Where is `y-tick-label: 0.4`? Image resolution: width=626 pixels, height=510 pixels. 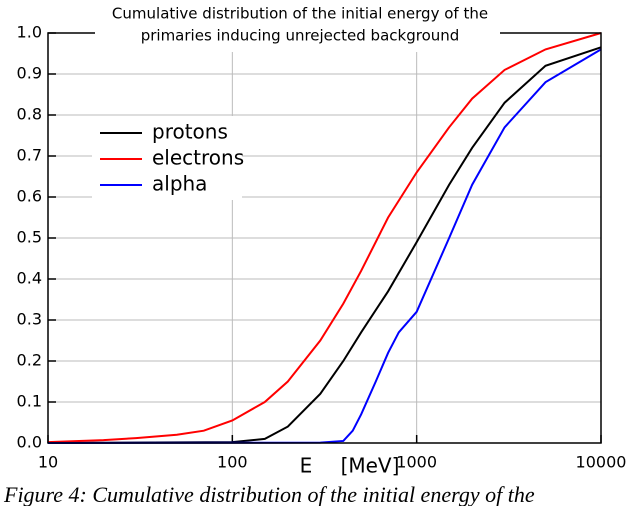
y-tick-label: 0.4 is located at coordinates (29, 278).